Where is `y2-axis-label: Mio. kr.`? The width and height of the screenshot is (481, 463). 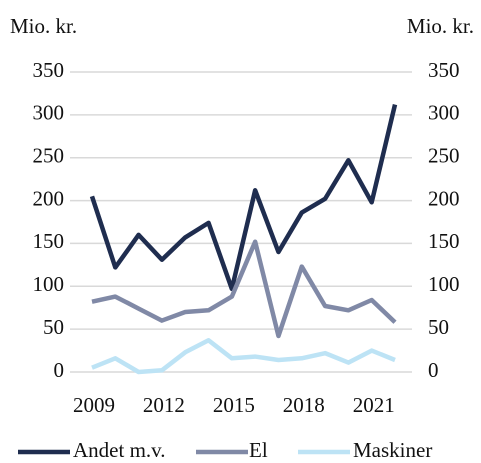 y2-axis-label: Mio. kr. is located at coordinates (440, 26).